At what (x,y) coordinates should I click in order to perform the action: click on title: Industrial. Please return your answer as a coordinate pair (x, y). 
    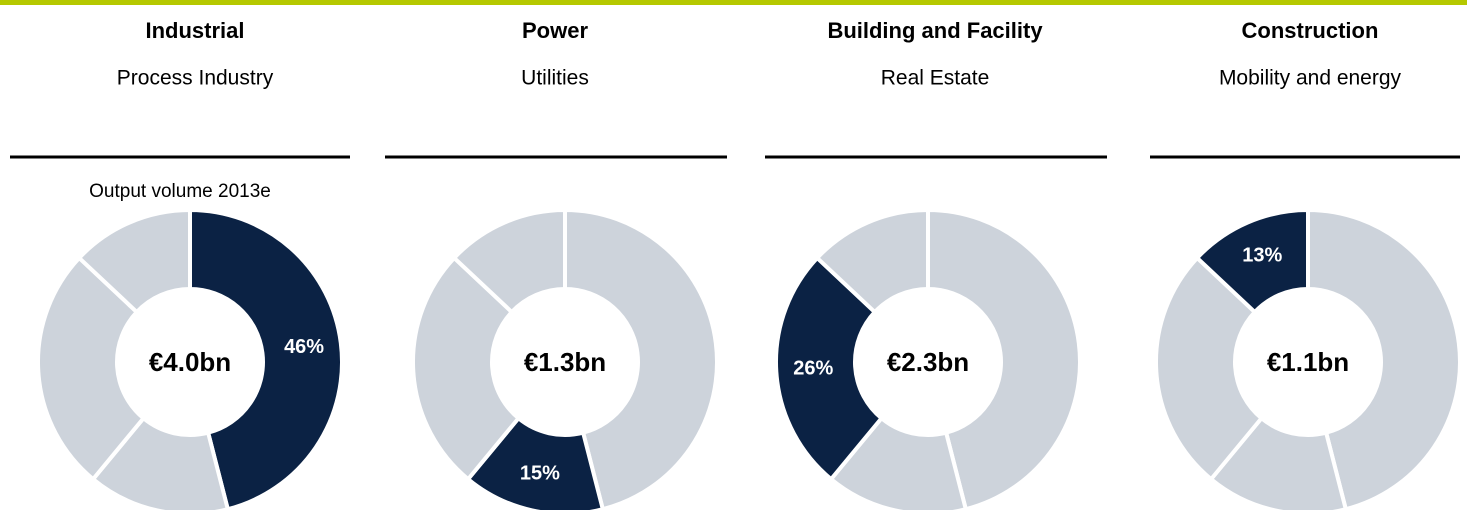
    Looking at the image, I should click on (194, 30).